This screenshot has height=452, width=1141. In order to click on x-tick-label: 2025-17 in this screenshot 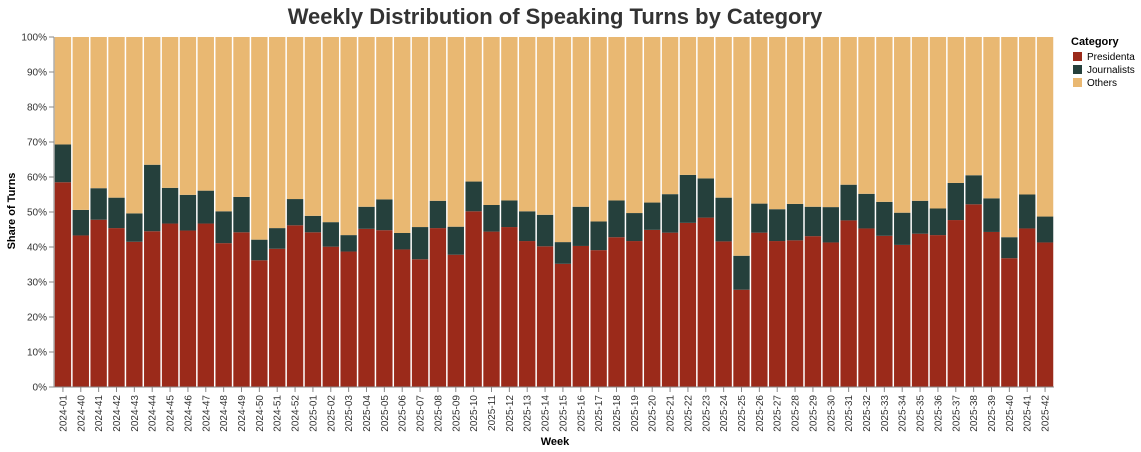, I will do `click(599, 413)`.